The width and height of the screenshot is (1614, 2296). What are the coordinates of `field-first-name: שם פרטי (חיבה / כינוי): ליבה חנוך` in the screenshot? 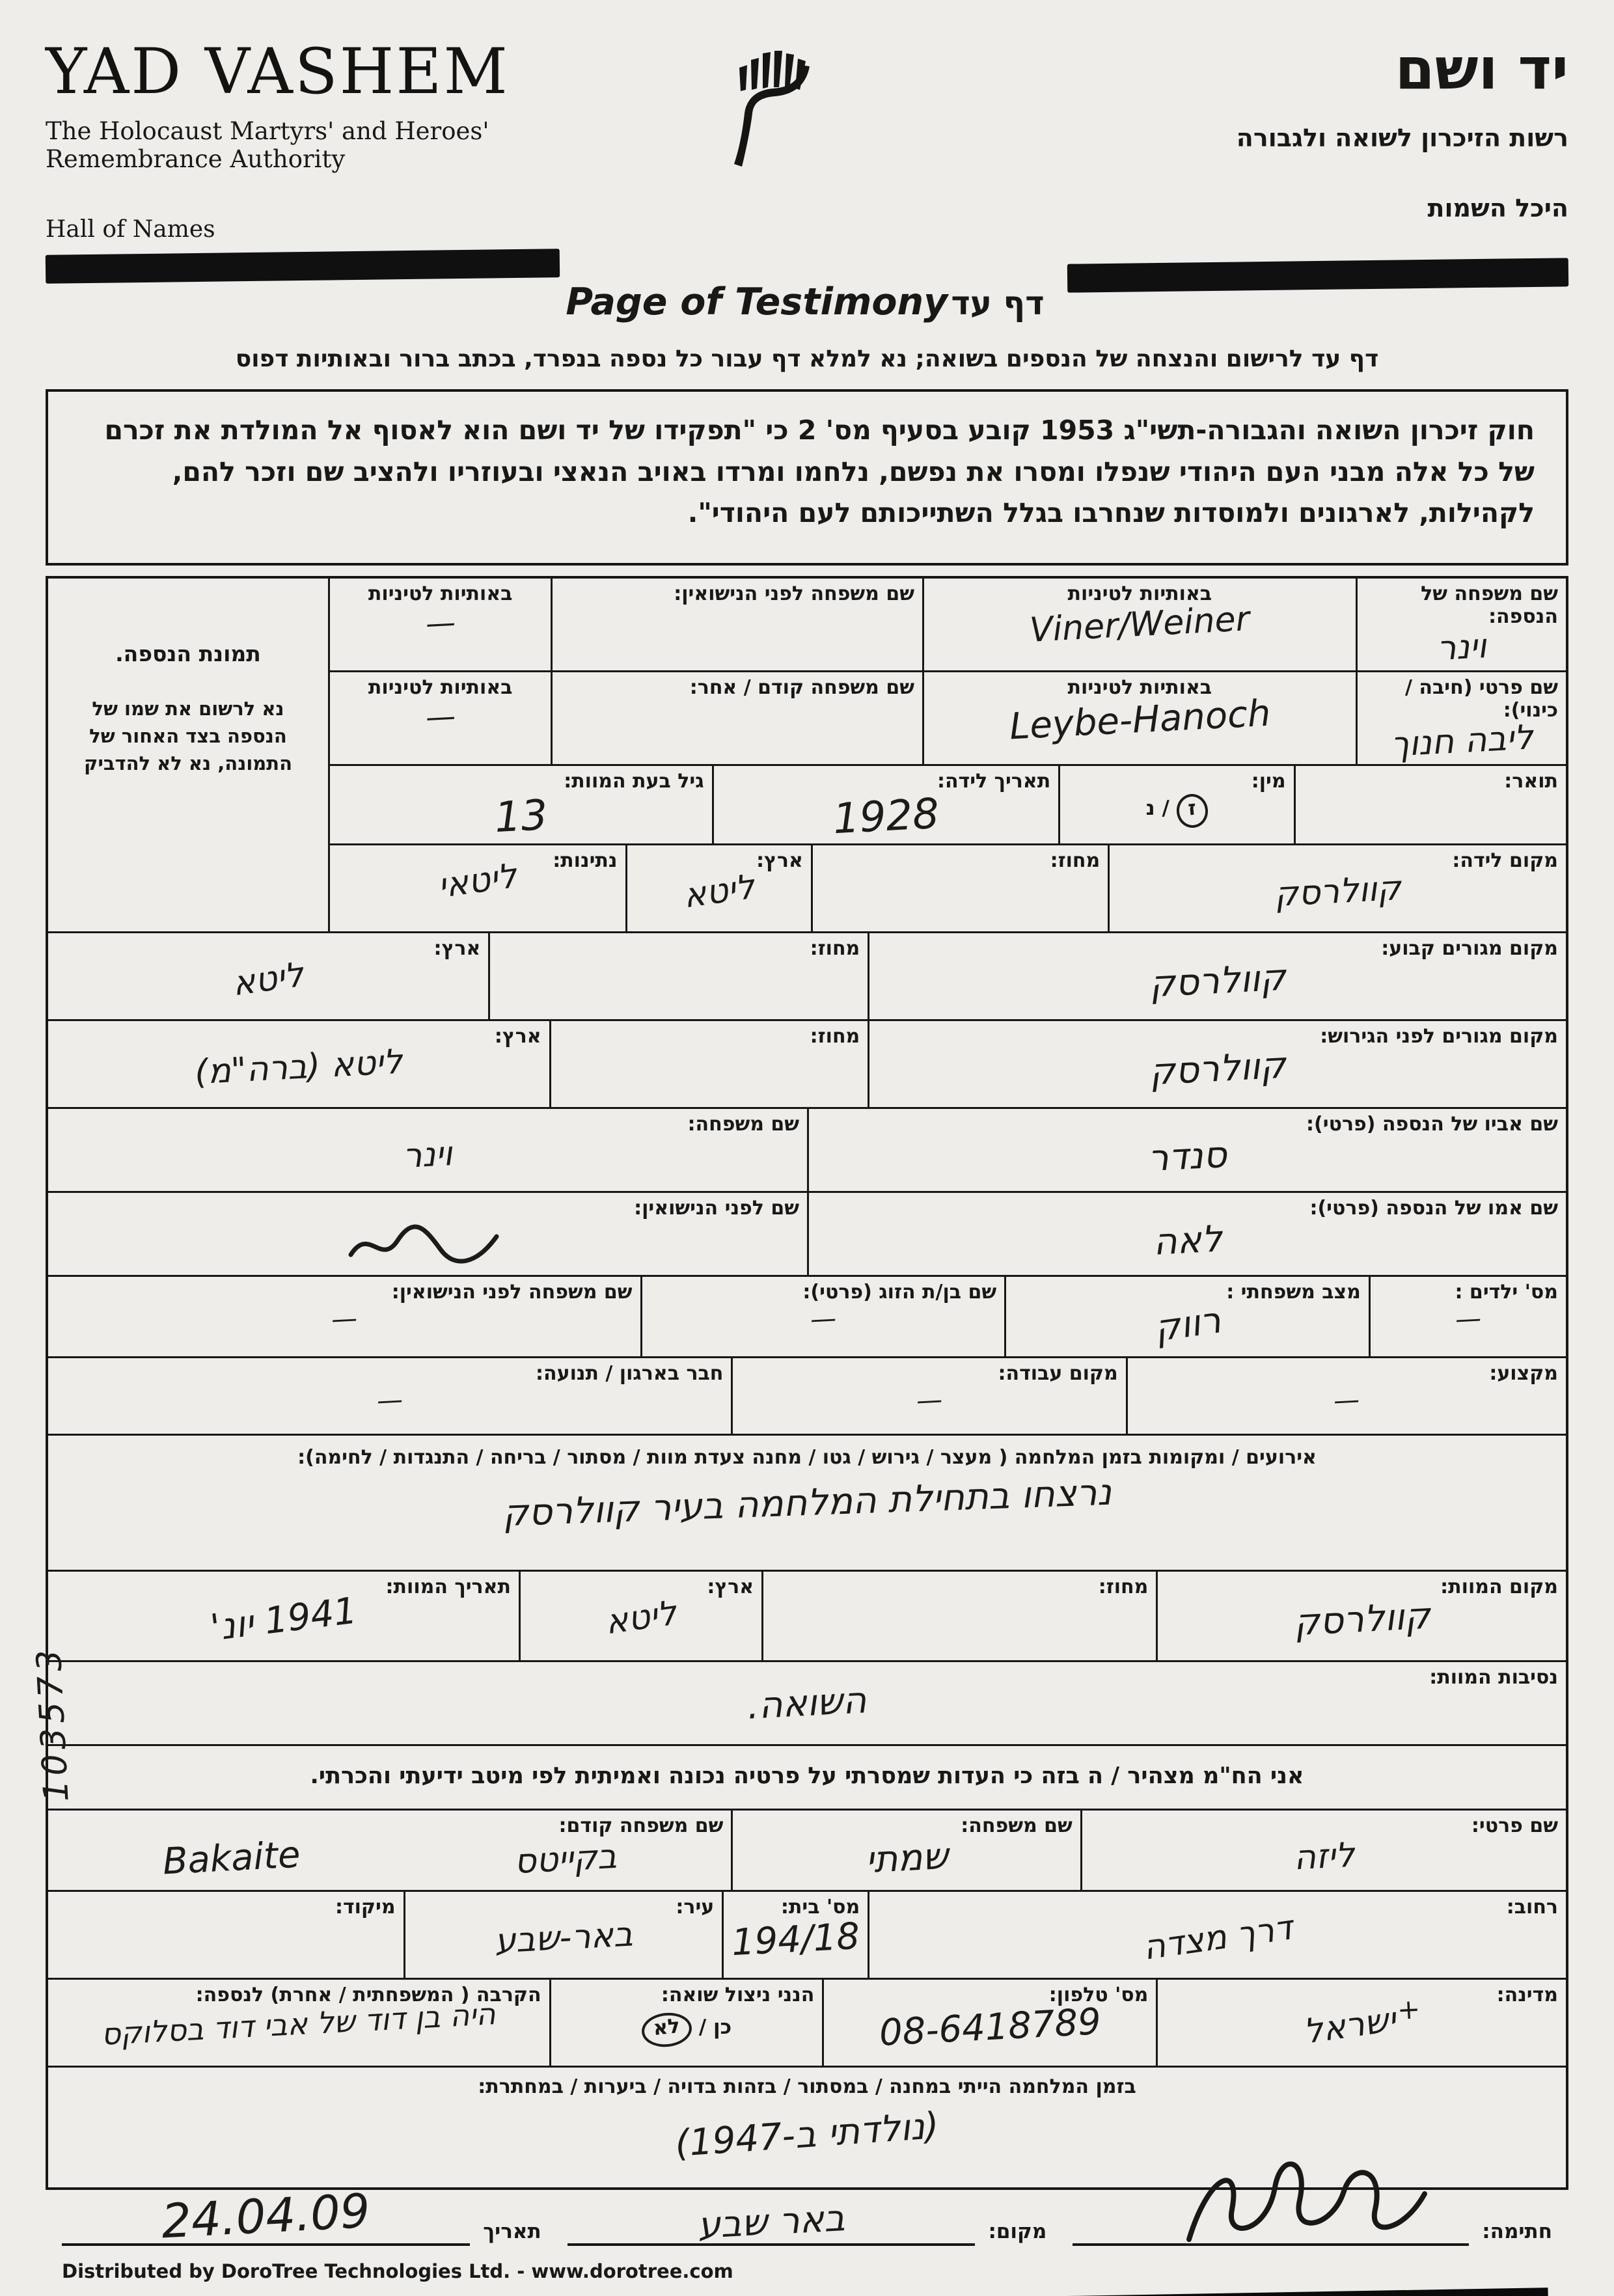 It's located at (1460, 718).